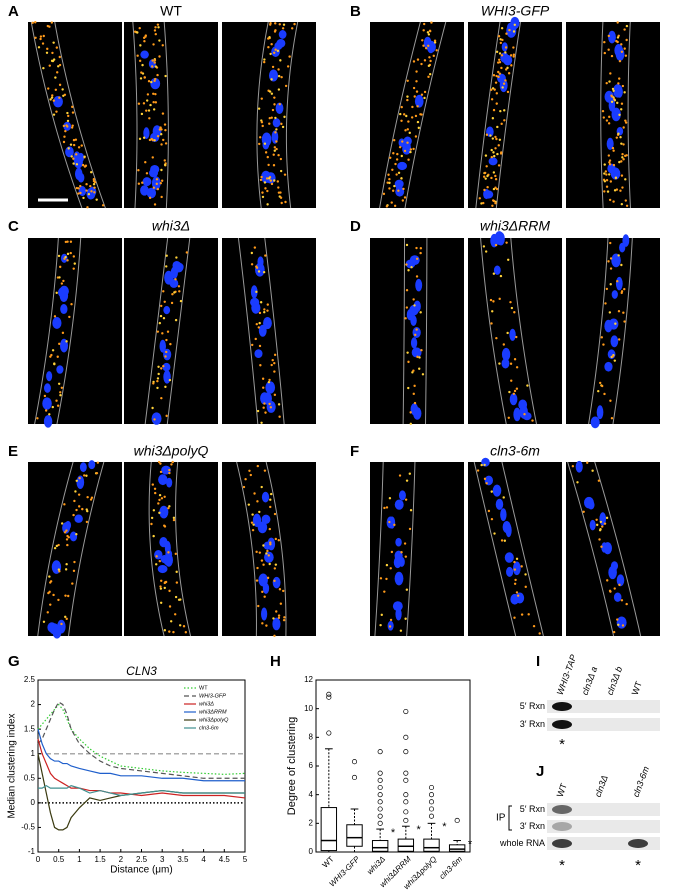 The width and height of the screenshot is (685, 890). Describe the element at coordinates (225, 859) in the screenshot. I see `x-tick-label: 4.5` at that location.